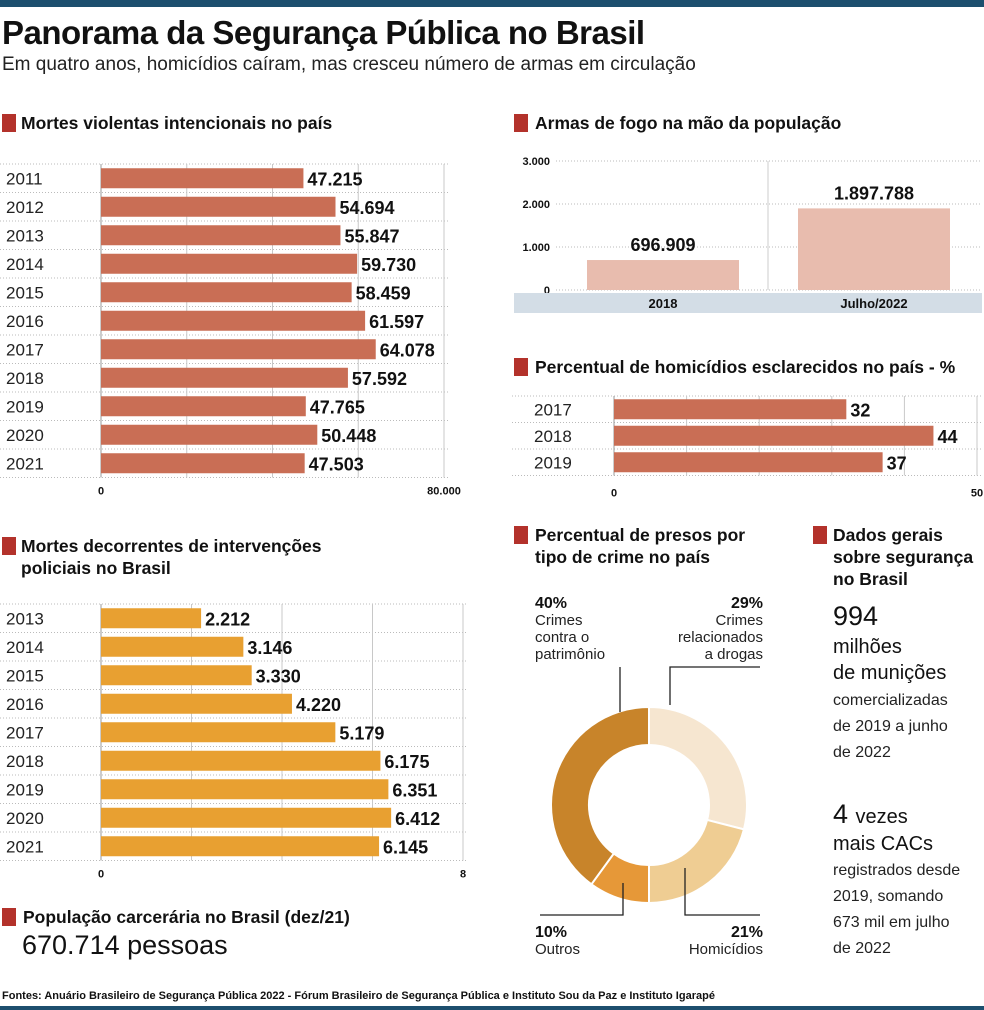  Describe the element at coordinates (714, 685) in the screenshot. I see `leader-line-drogas` at that location.